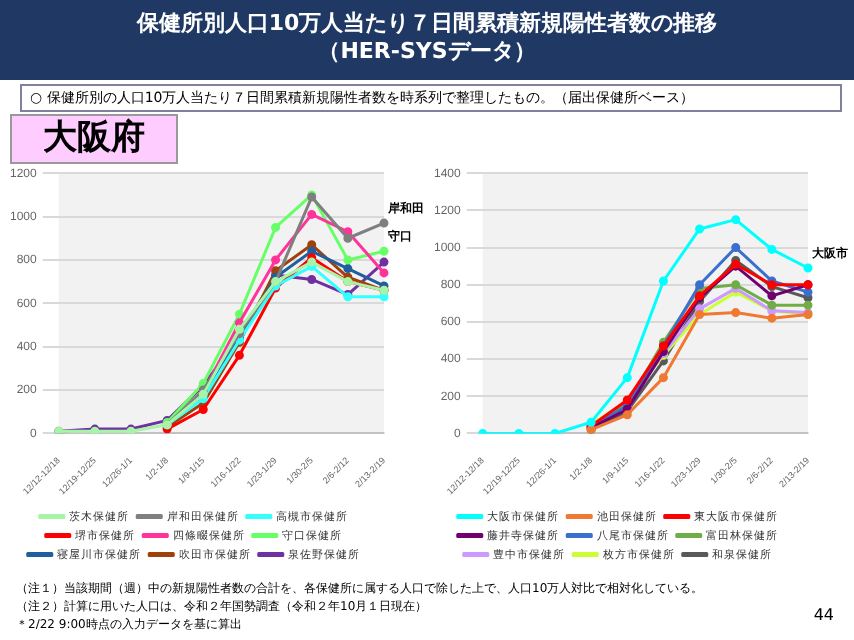 This screenshot has height=640, width=854. What do you see at coordinates (427, 23) in the screenshot?
I see `chart-title: 保健所別人口10万人当たり７日間累積新規陽性者数の推移` at bounding box center [427, 23].